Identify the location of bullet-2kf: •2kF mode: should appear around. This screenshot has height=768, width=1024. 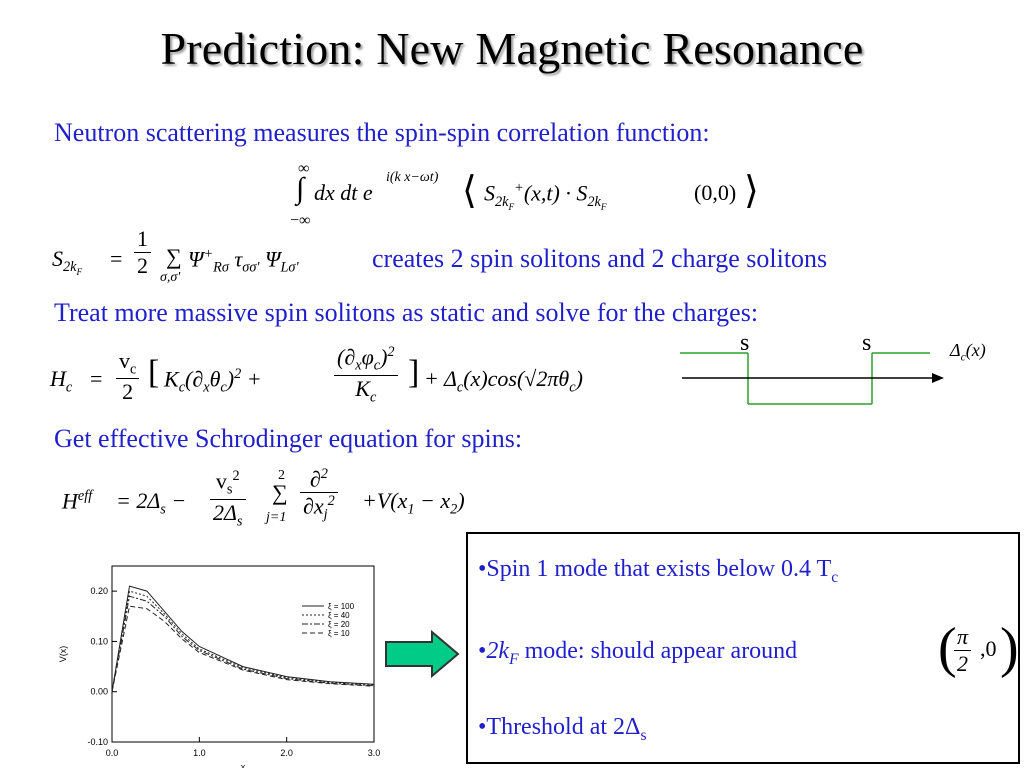
(638, 653).